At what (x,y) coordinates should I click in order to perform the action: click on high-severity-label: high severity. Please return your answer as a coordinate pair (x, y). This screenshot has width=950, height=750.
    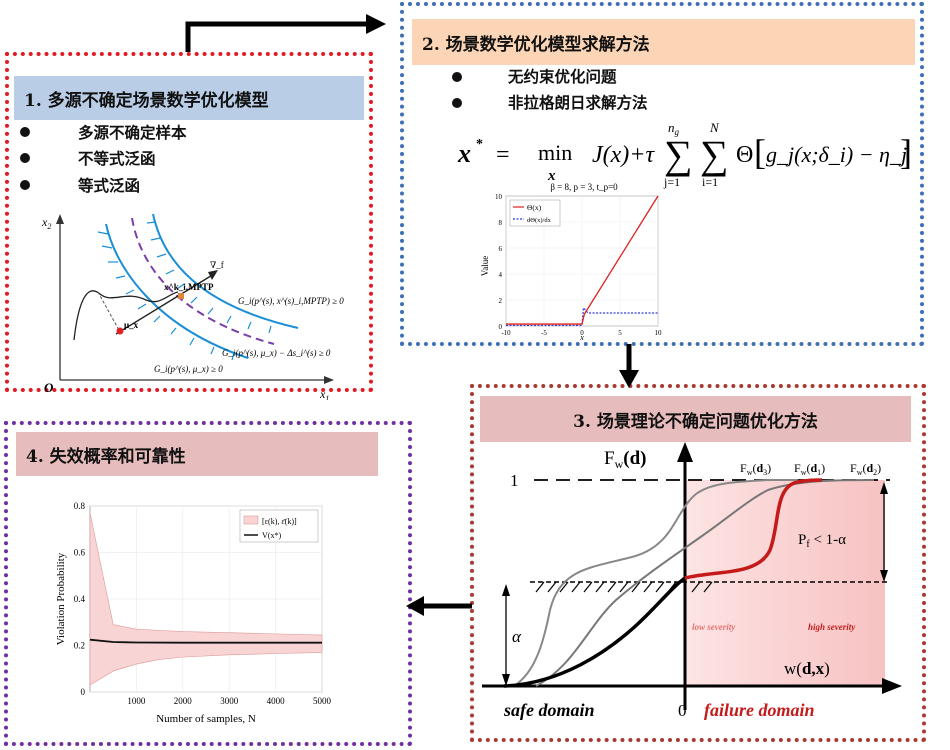
    Looking at the image, I should click on (832, 627).